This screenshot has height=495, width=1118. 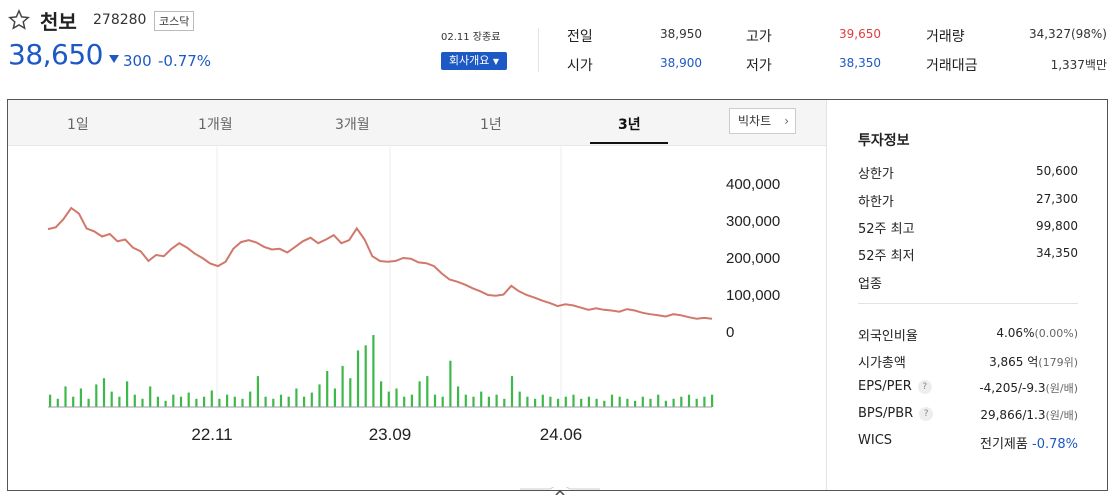 What do you see at coordinates (753, 258) in the screenshot?
I see `y-tick-label: 200,000` at bounding box center [753, 258].